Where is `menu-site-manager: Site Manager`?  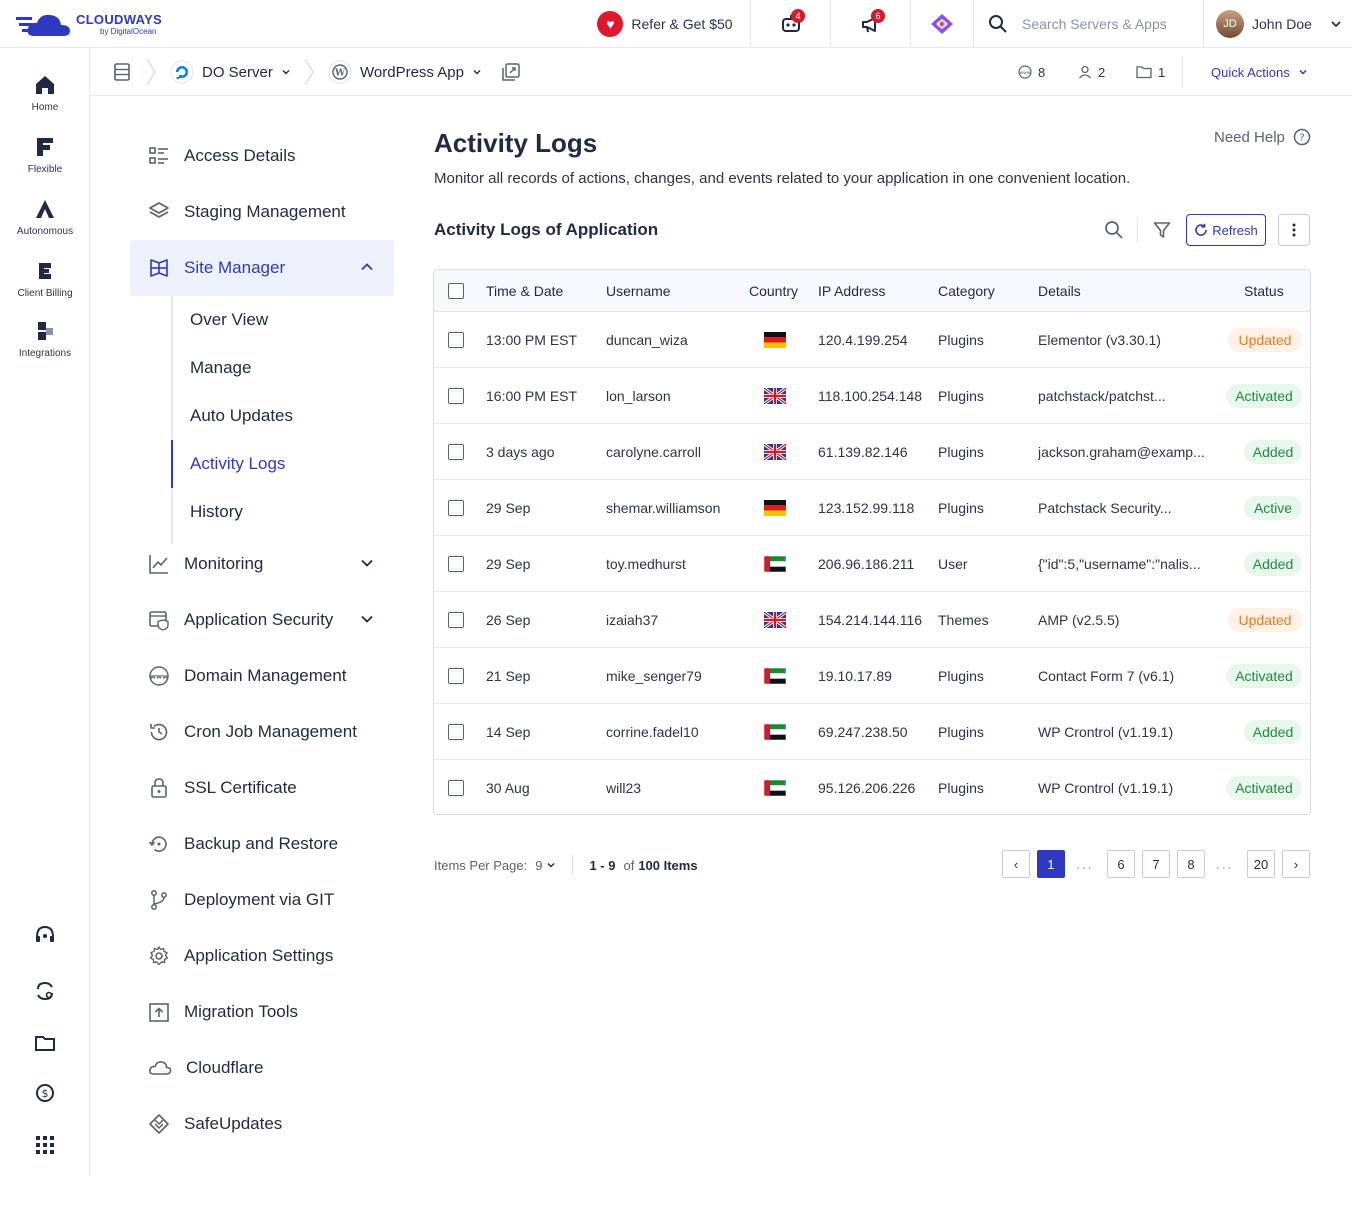 menu-site-manager: Site Manager is located at coordinates (262, 268).